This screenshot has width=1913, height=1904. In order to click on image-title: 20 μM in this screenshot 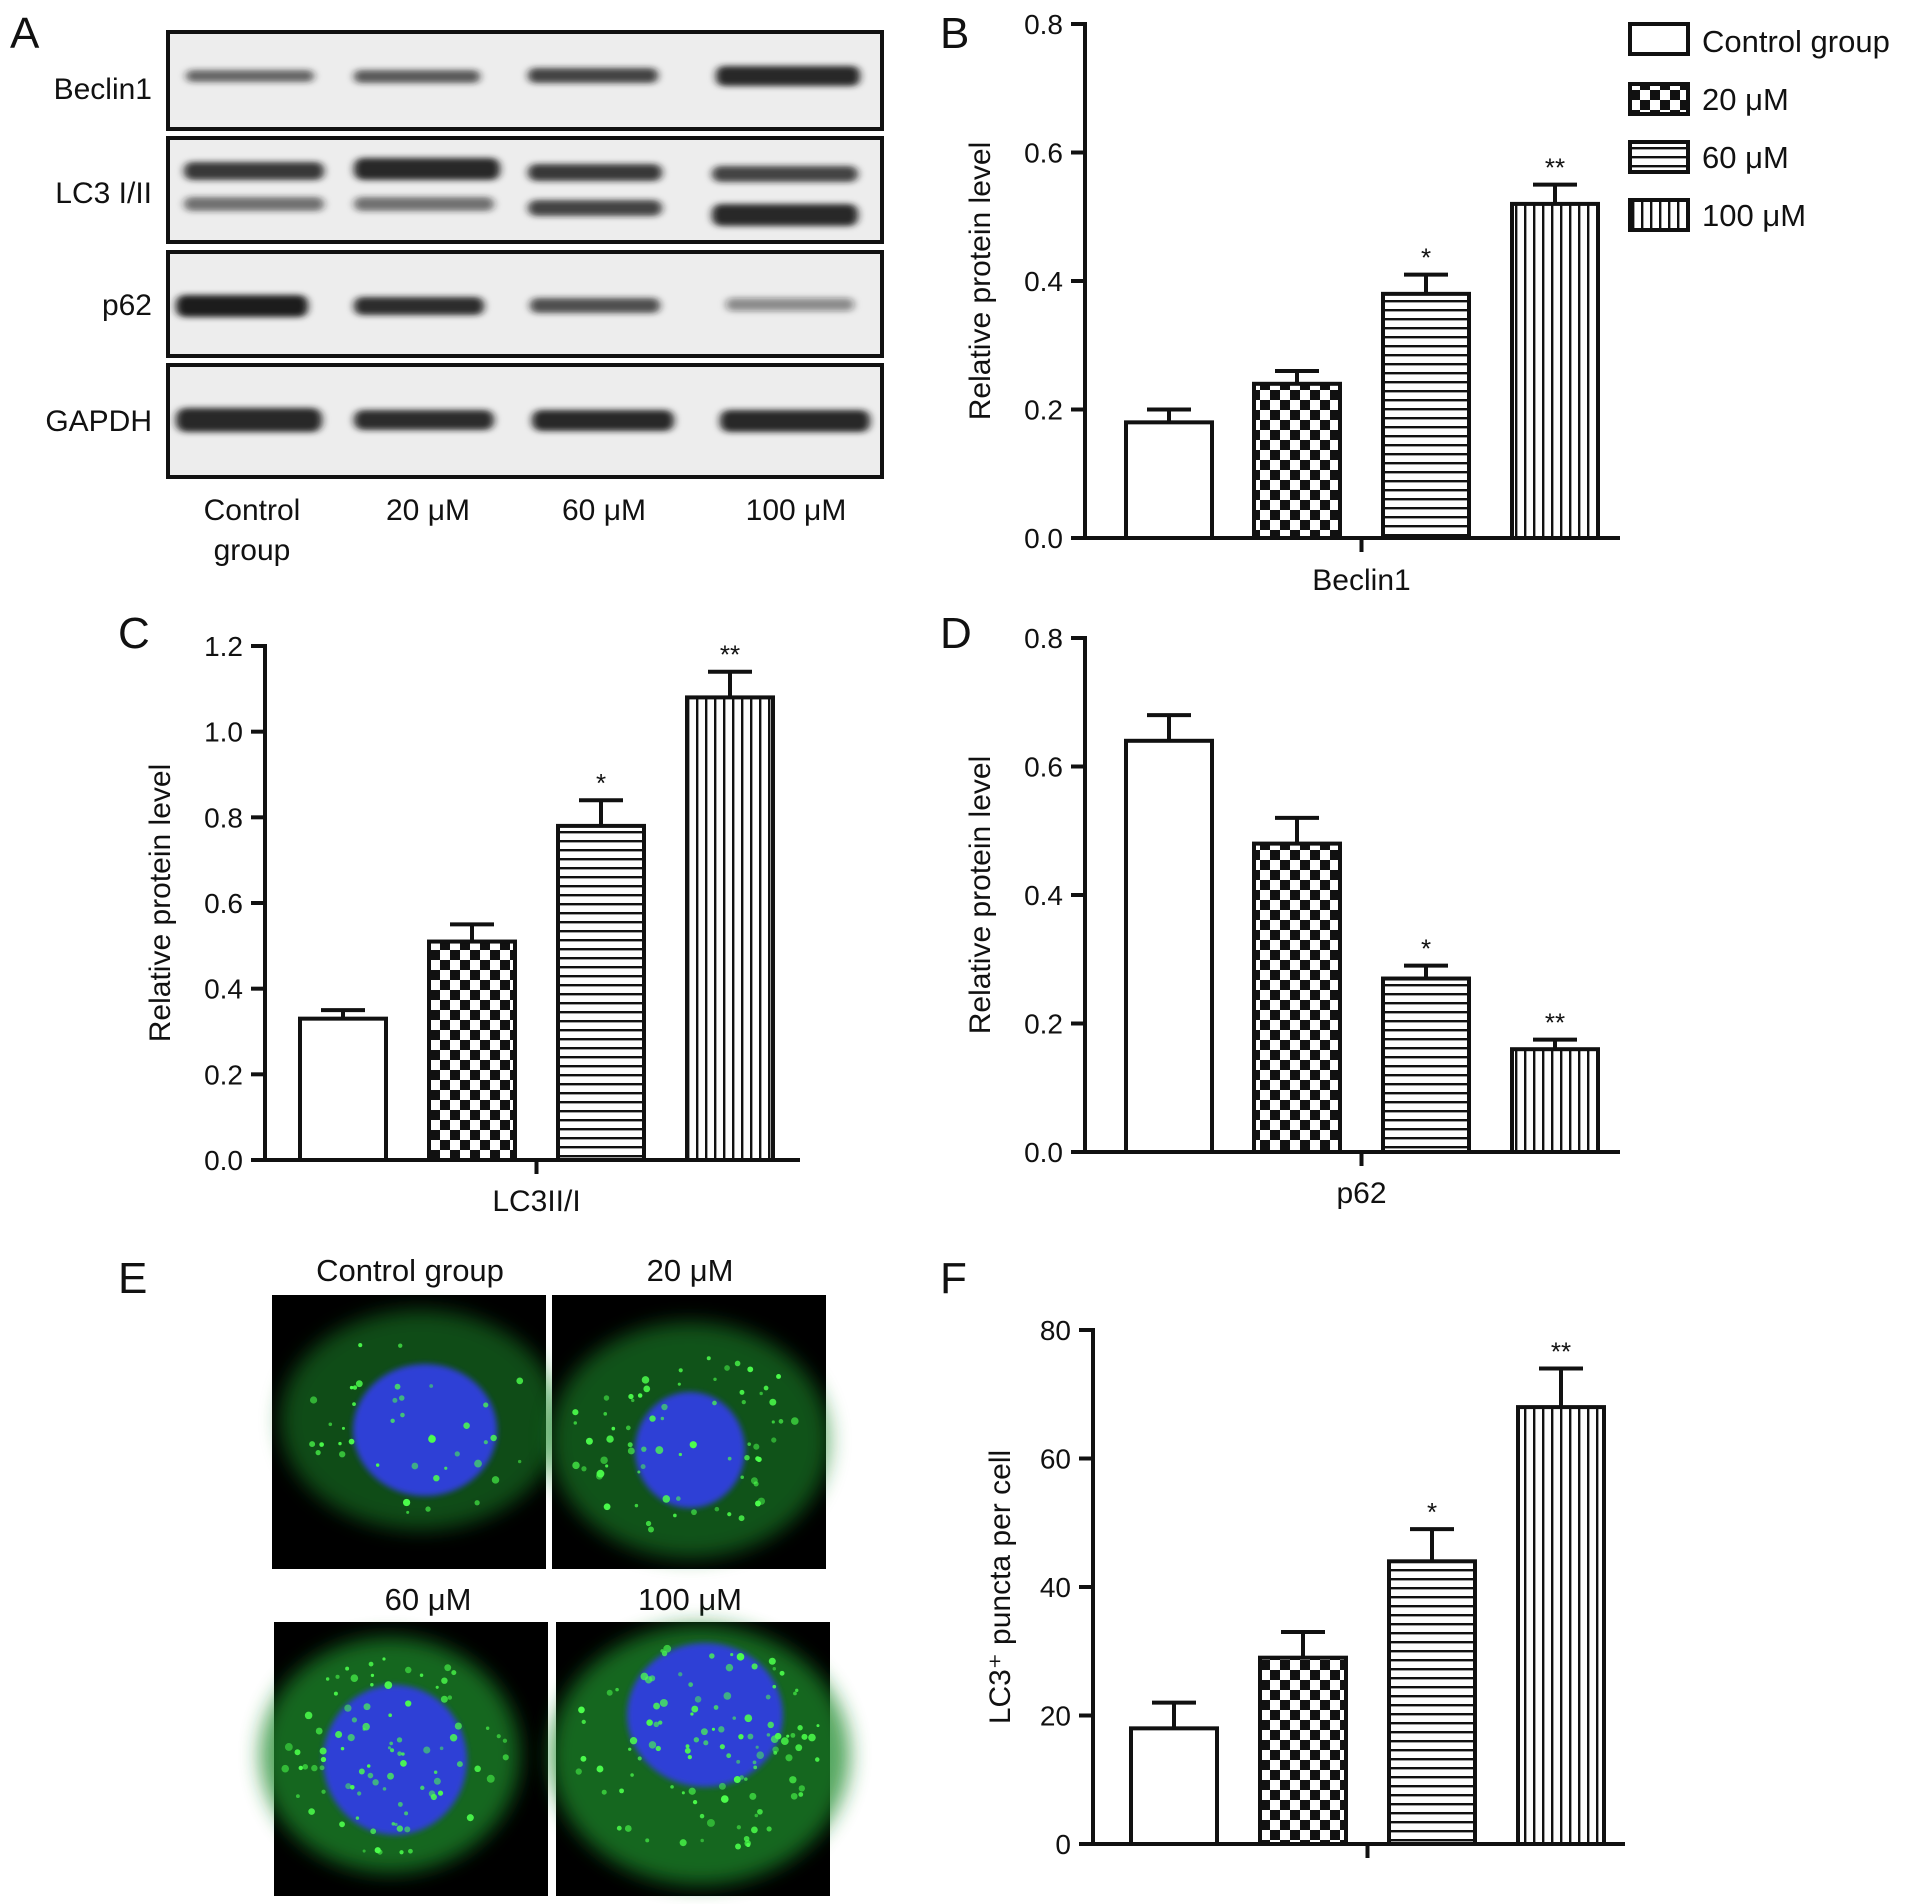, I will do `click(690, 1270)`.